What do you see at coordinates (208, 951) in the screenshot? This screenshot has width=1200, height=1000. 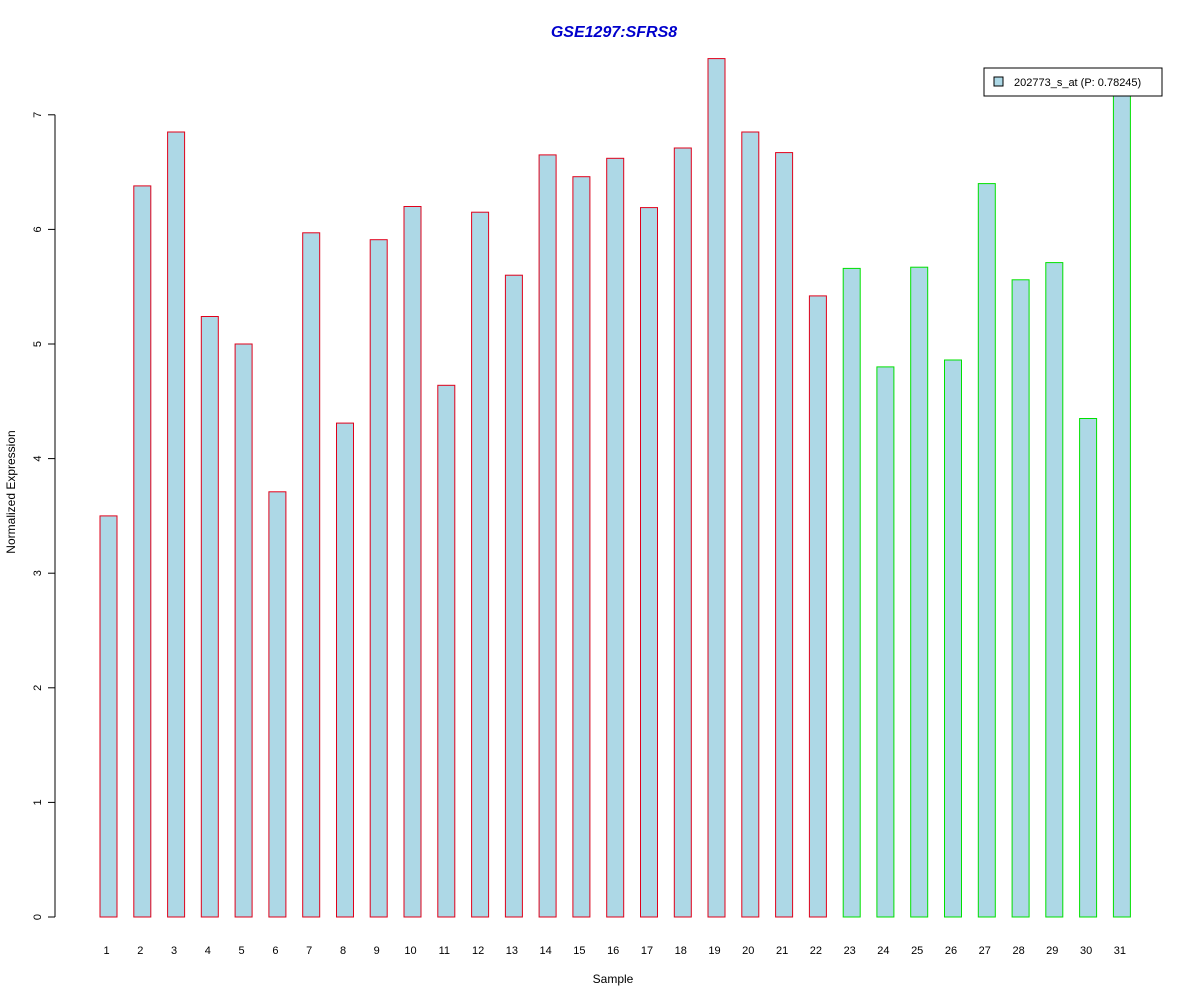 I see `x-tick-label: 4` at bounding box center [208, 951].